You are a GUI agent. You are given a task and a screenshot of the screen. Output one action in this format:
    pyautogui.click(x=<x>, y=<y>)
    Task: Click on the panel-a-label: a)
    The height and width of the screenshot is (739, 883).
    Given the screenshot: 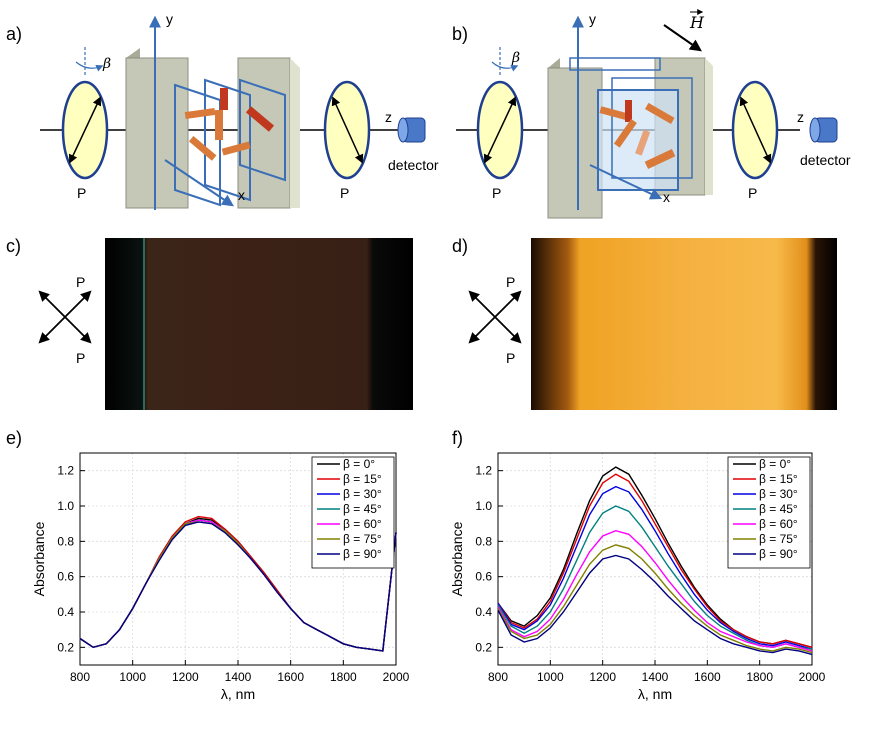 What is the action you would take?
    pyautogui.click(x=14, y=34)
    